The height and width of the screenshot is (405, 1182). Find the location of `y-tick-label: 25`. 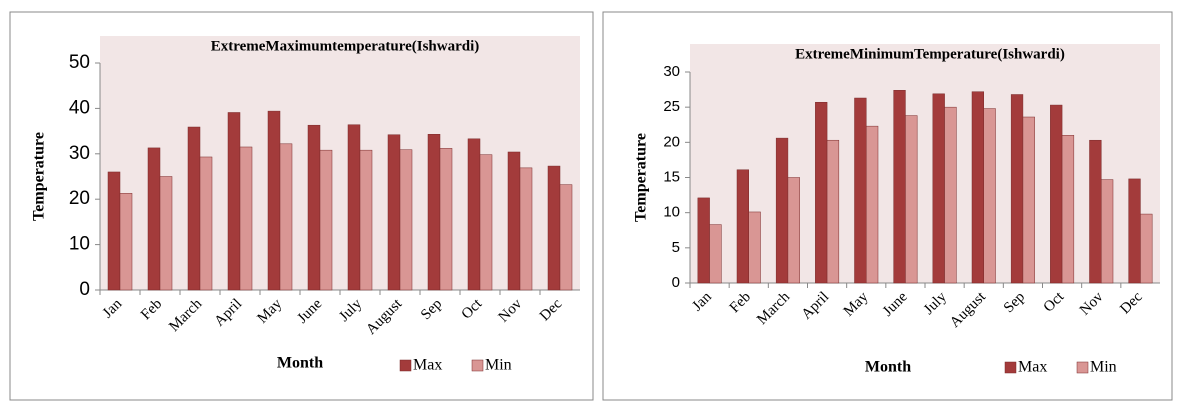

y-tick-label: 25 is located at coordinates (671, 106).